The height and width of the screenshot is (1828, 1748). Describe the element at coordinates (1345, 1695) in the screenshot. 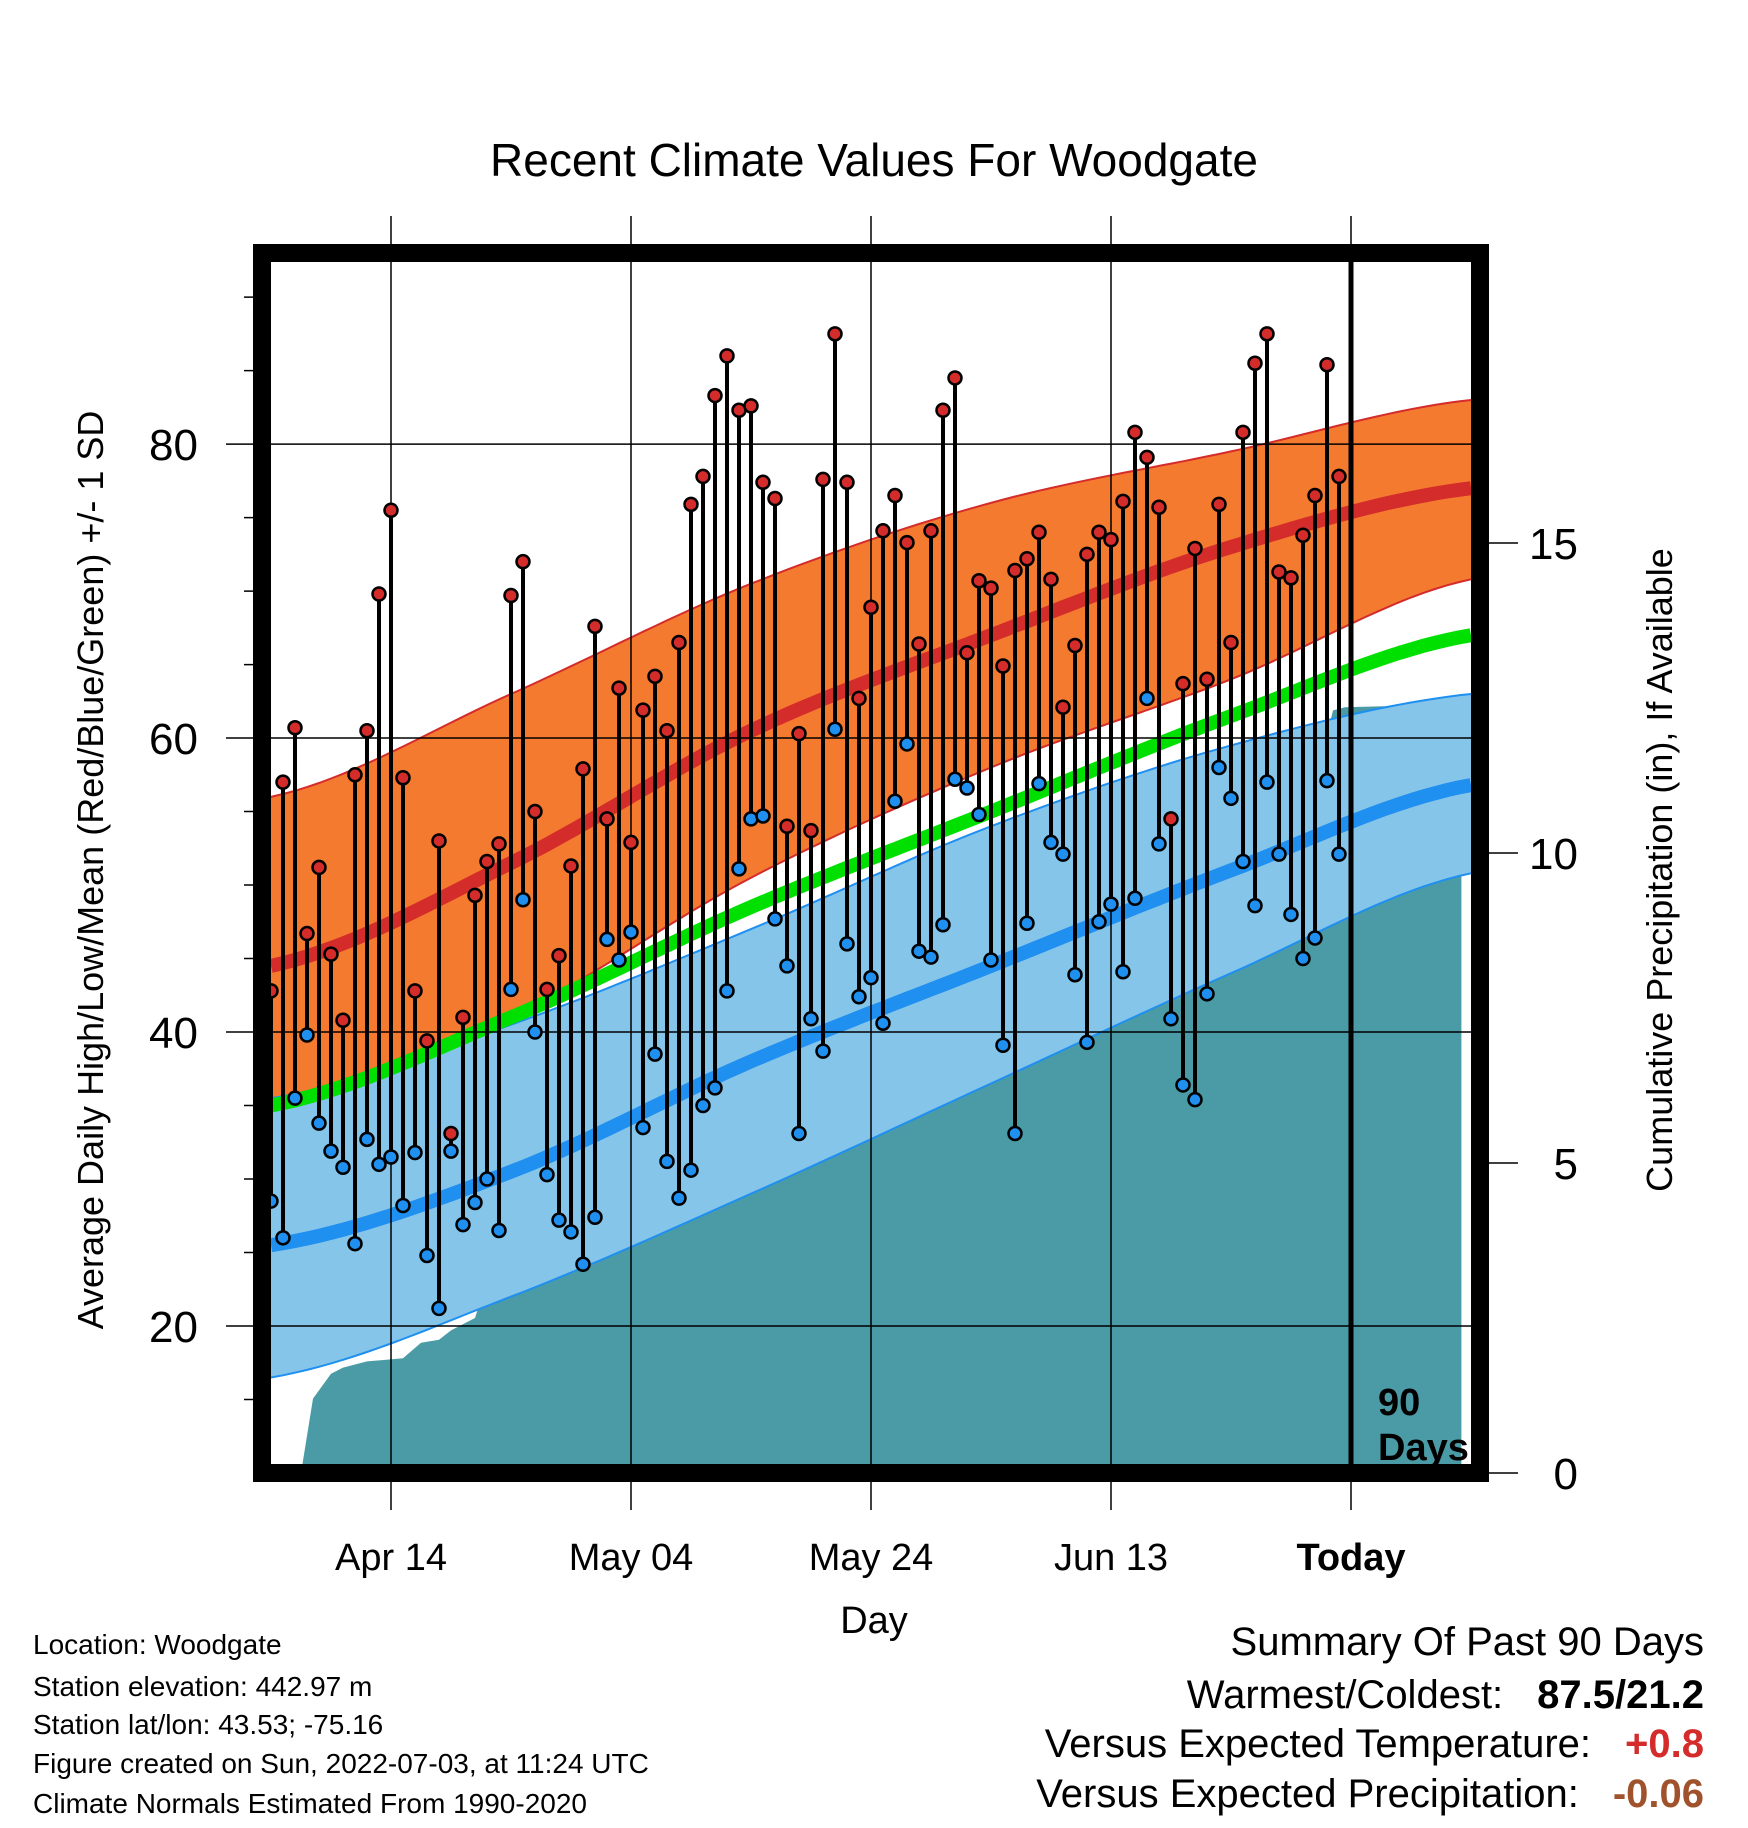

I see `warm-cold-label: Warmest/Coldest:` at that location.